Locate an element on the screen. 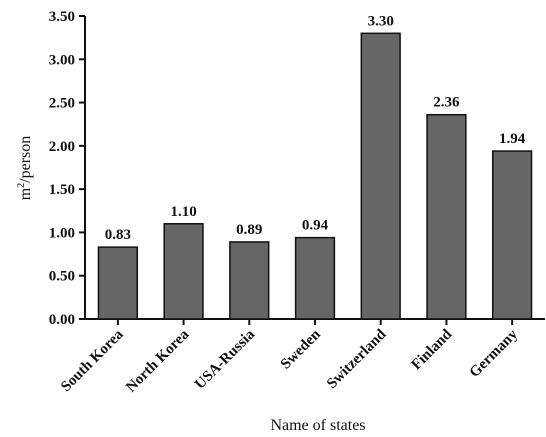  x-tick-label: Switzerland is located at coordinates (357, 359).